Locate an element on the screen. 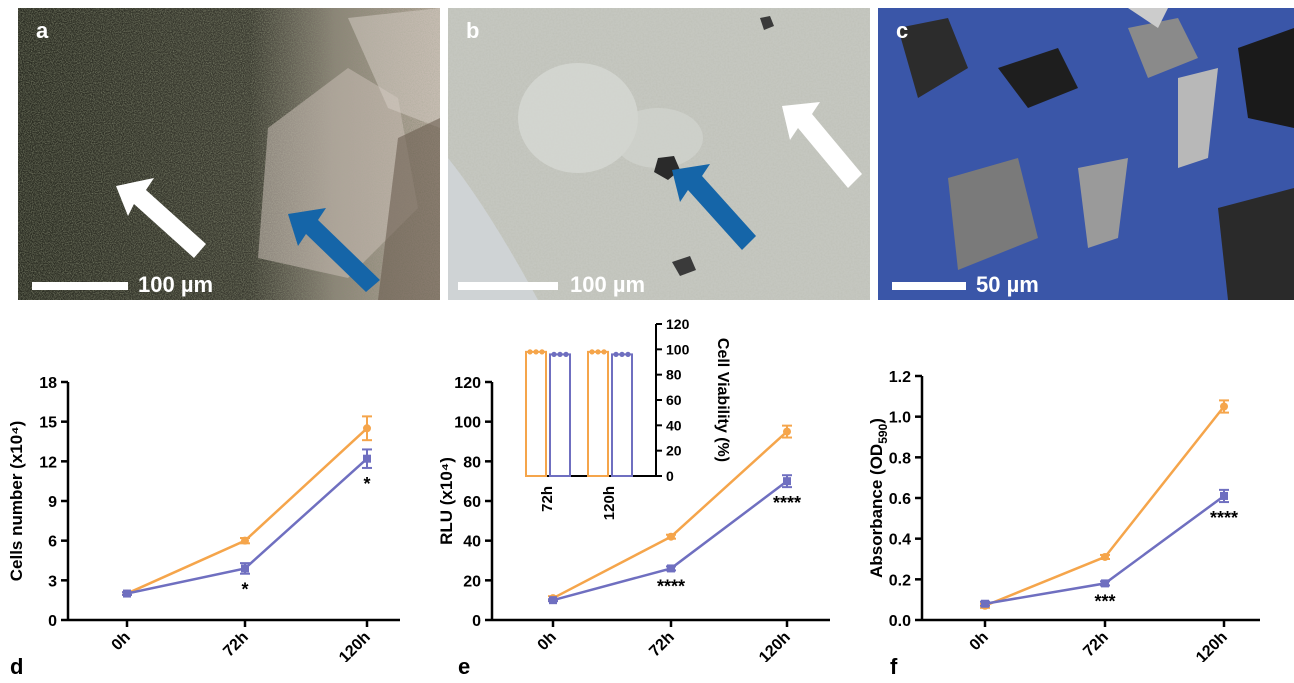 Image resolution: width=1294 pixels, height=683 pixels. inset-y-tick-label: 0 is located at coordinates (670, 476).